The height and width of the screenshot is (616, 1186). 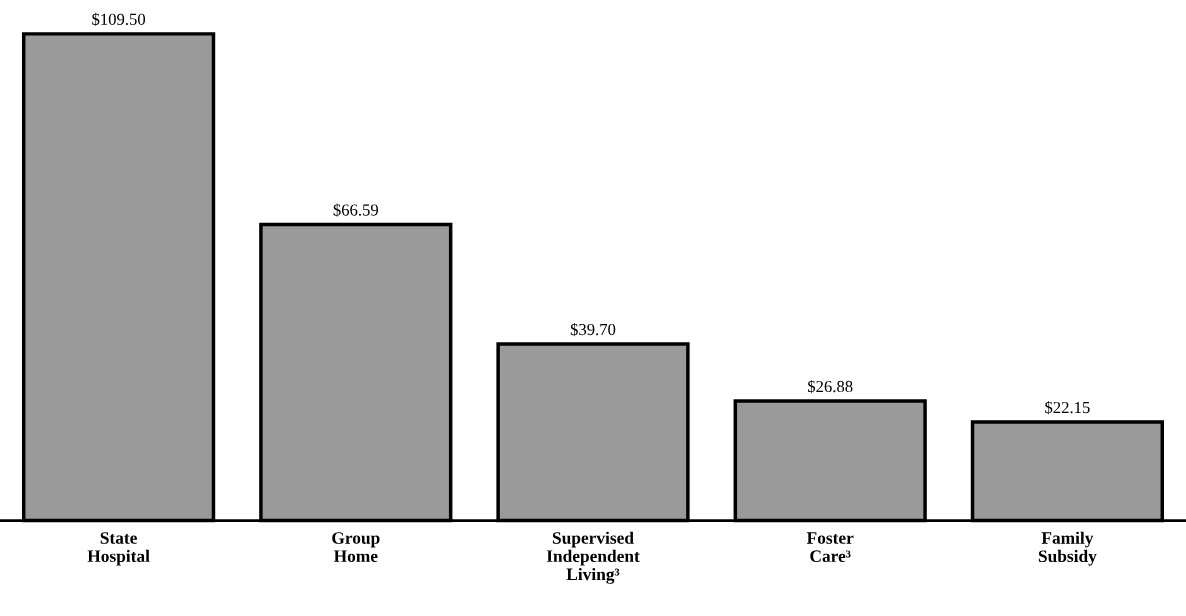 I want to click on x-tick-label: State Hospital, so click(x=118, y=549).